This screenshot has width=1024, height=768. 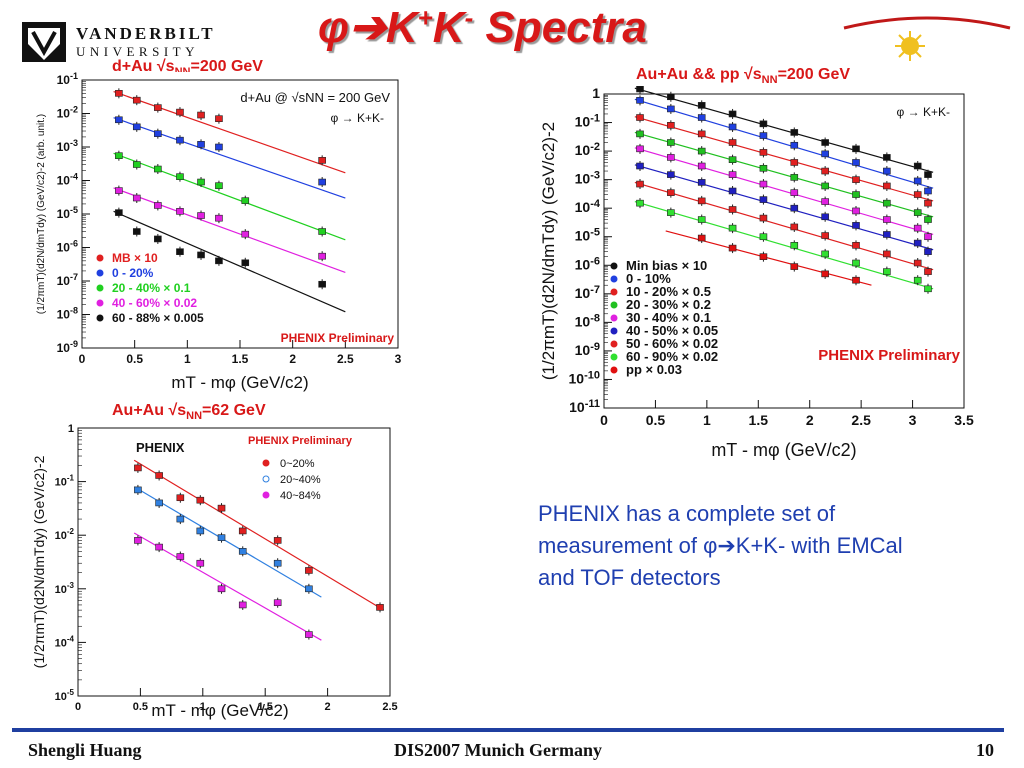 I want to click on phenix-logo-icon, so click(x=927, y=38).